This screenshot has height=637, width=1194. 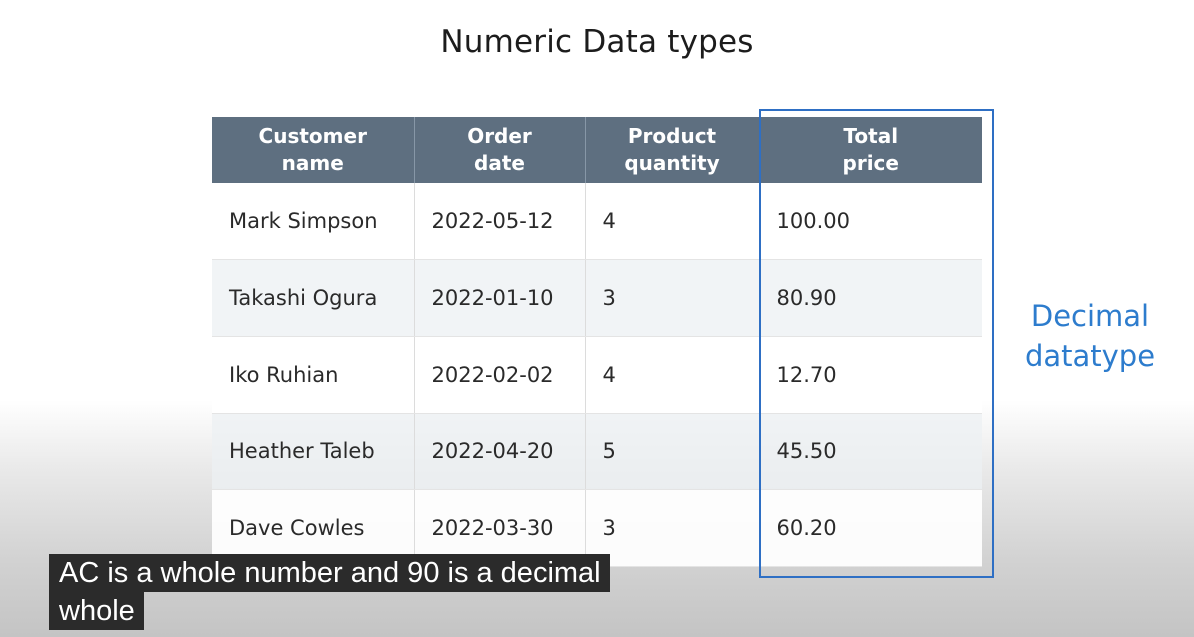 What do you see at coordinates (870, 375) in the screenshot?
I see `cell-total-price: 12.70` at bounding box center [870, 375].